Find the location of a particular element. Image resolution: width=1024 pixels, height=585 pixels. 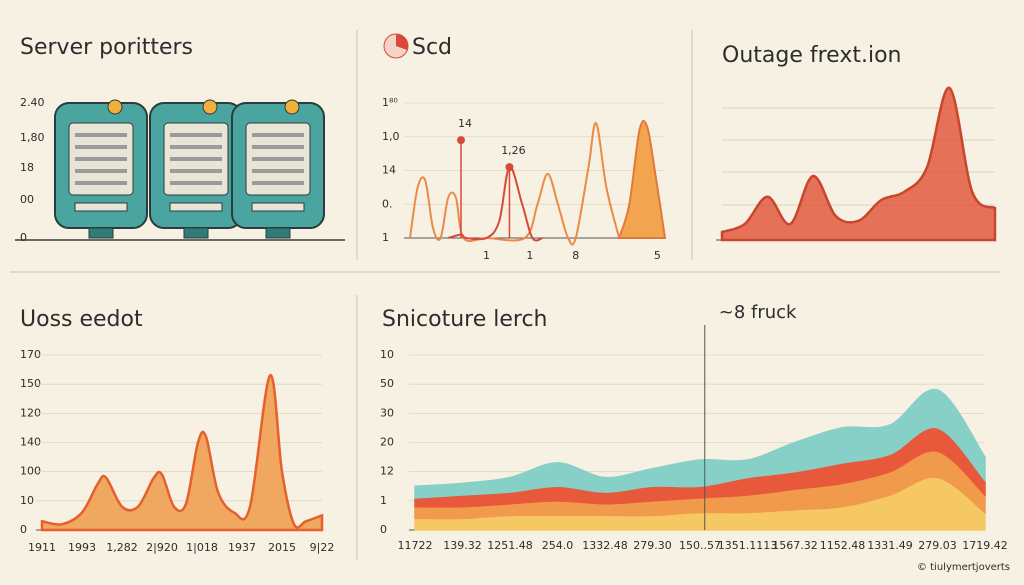

stacked-area is located at coordinates (700, 443).